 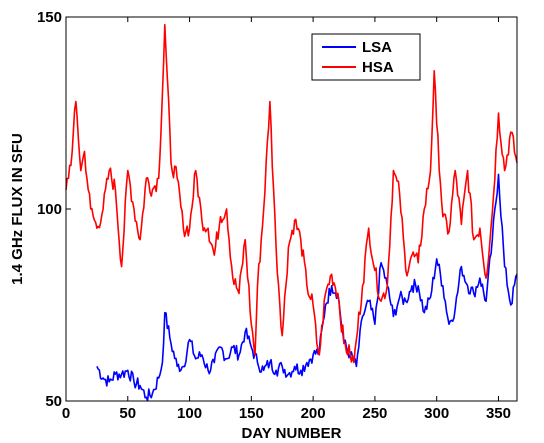 I want to click on legend-box, so click(x=366, y=57).